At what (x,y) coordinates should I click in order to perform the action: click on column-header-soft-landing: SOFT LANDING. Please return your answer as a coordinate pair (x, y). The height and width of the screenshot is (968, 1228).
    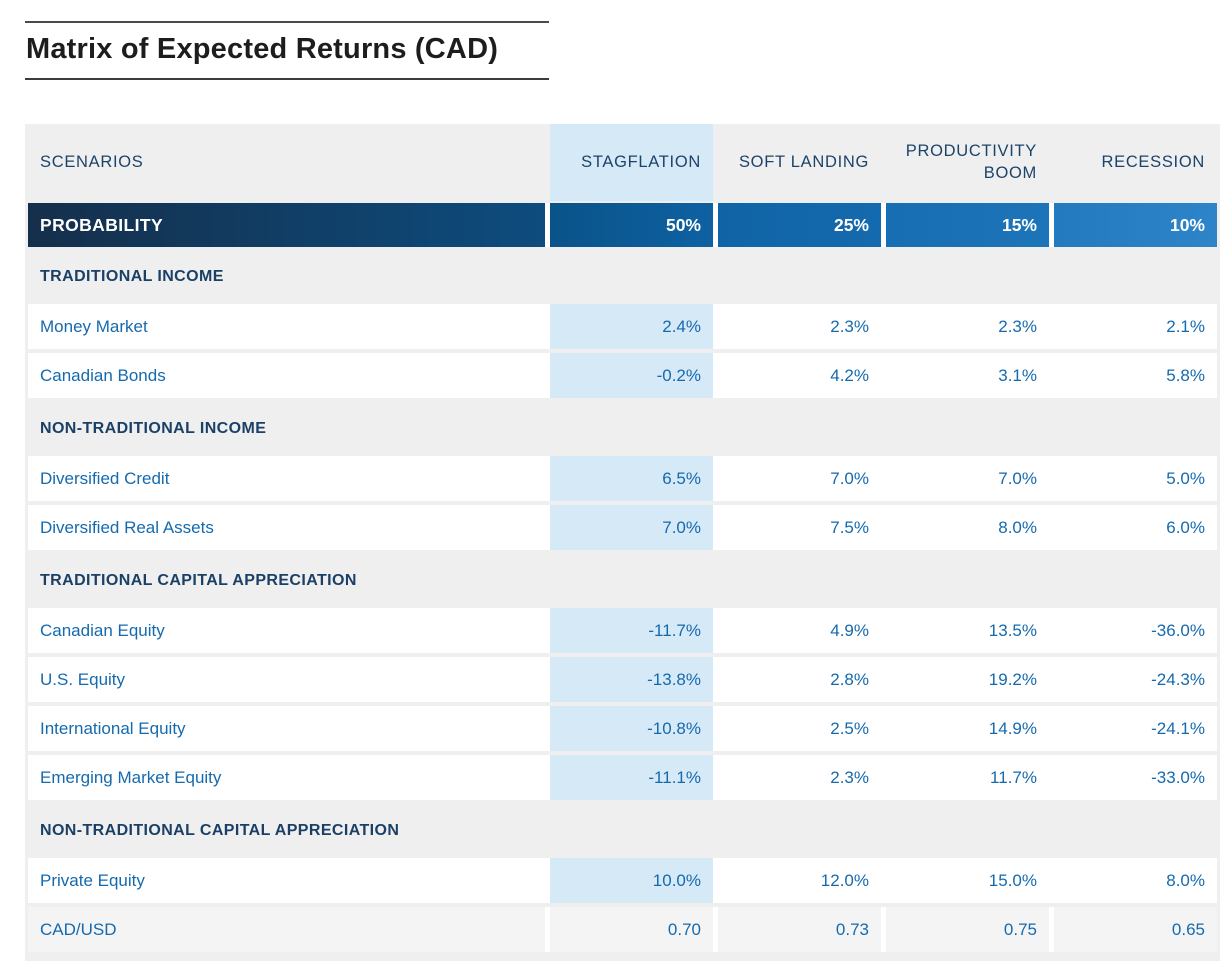
    Looking at the image, I should click on (803, 161).